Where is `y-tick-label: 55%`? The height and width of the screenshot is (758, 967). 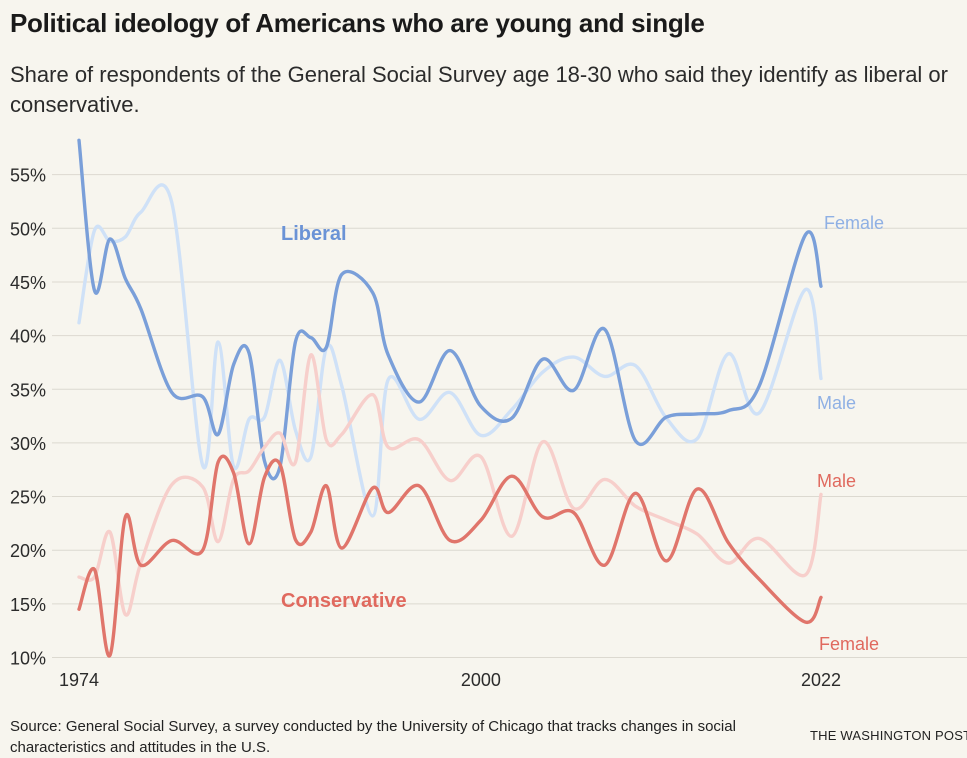 y-tick-label: 55% is located at coordinates (28, 176).